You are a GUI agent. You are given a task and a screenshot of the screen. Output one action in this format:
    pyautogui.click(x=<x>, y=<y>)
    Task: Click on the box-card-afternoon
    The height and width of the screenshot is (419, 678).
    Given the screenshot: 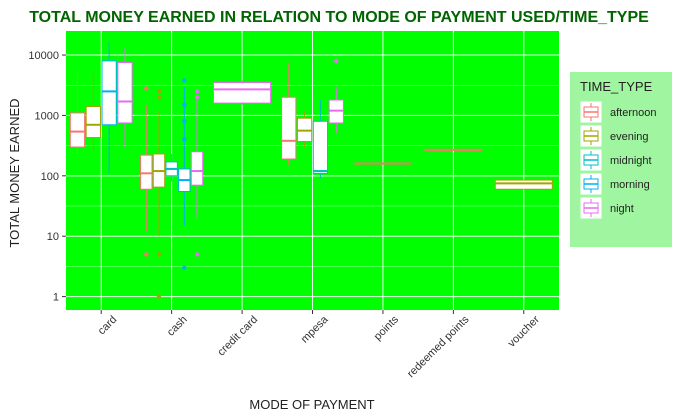 What is the action you would take?
    pyautogui.click(x=77, y=113)
    